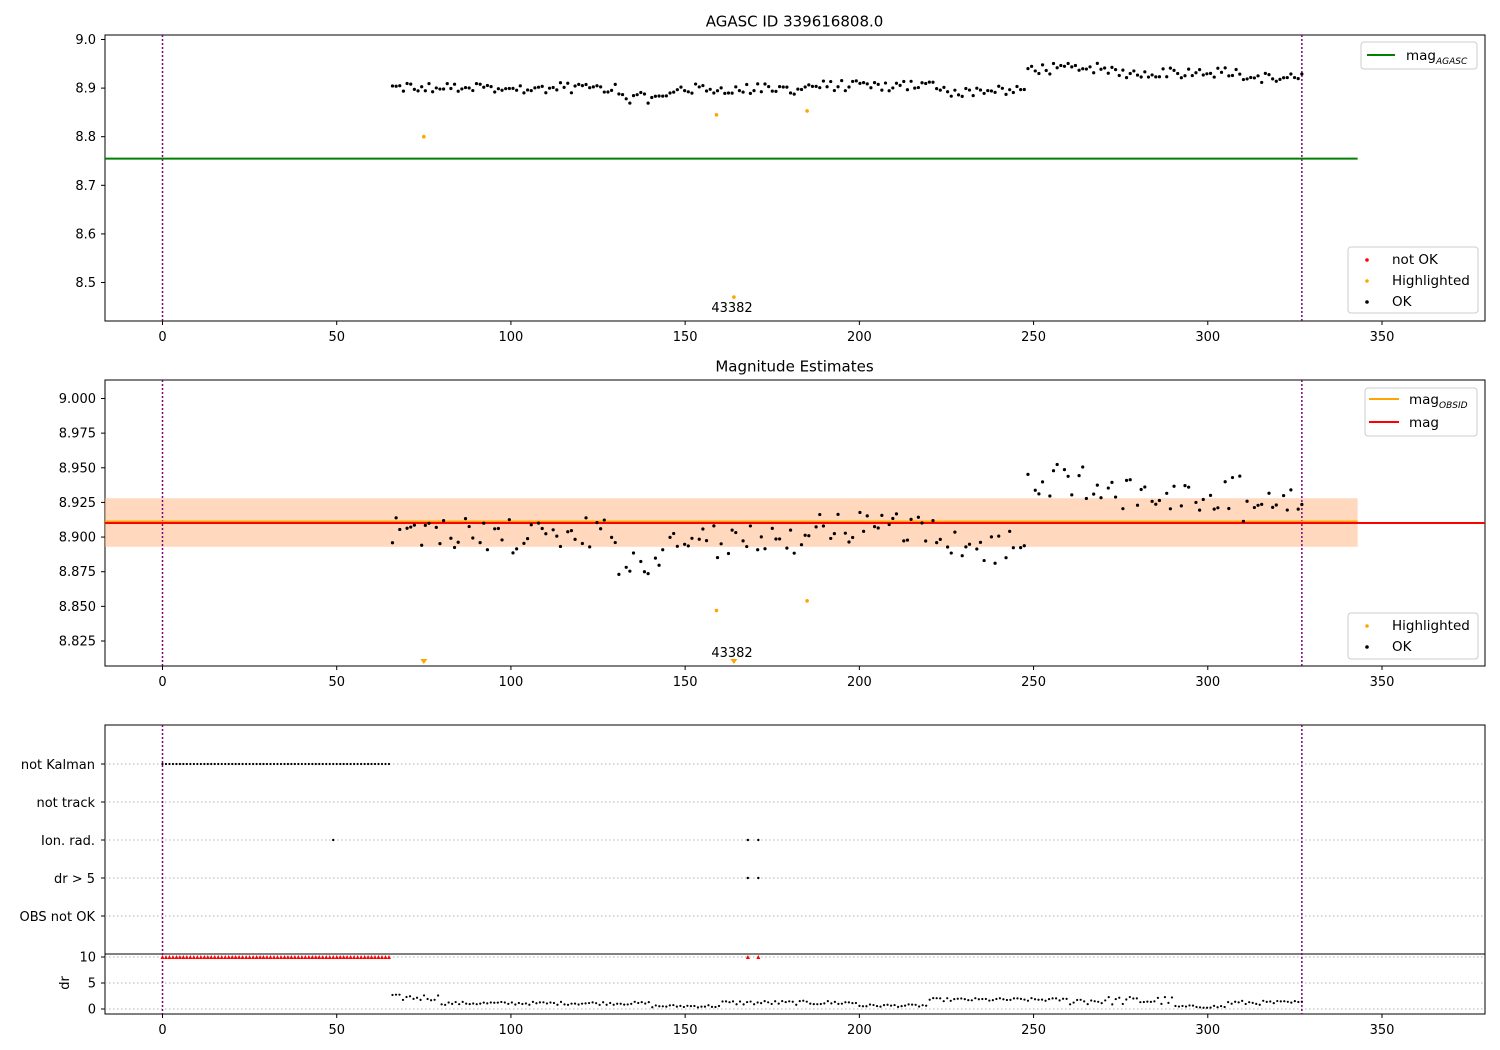 This screenshot has width=1500, height=1050. Describe the element at coordinates (77, 572) in the screenshot. I see `y-tick-label: 8.875` at that location.